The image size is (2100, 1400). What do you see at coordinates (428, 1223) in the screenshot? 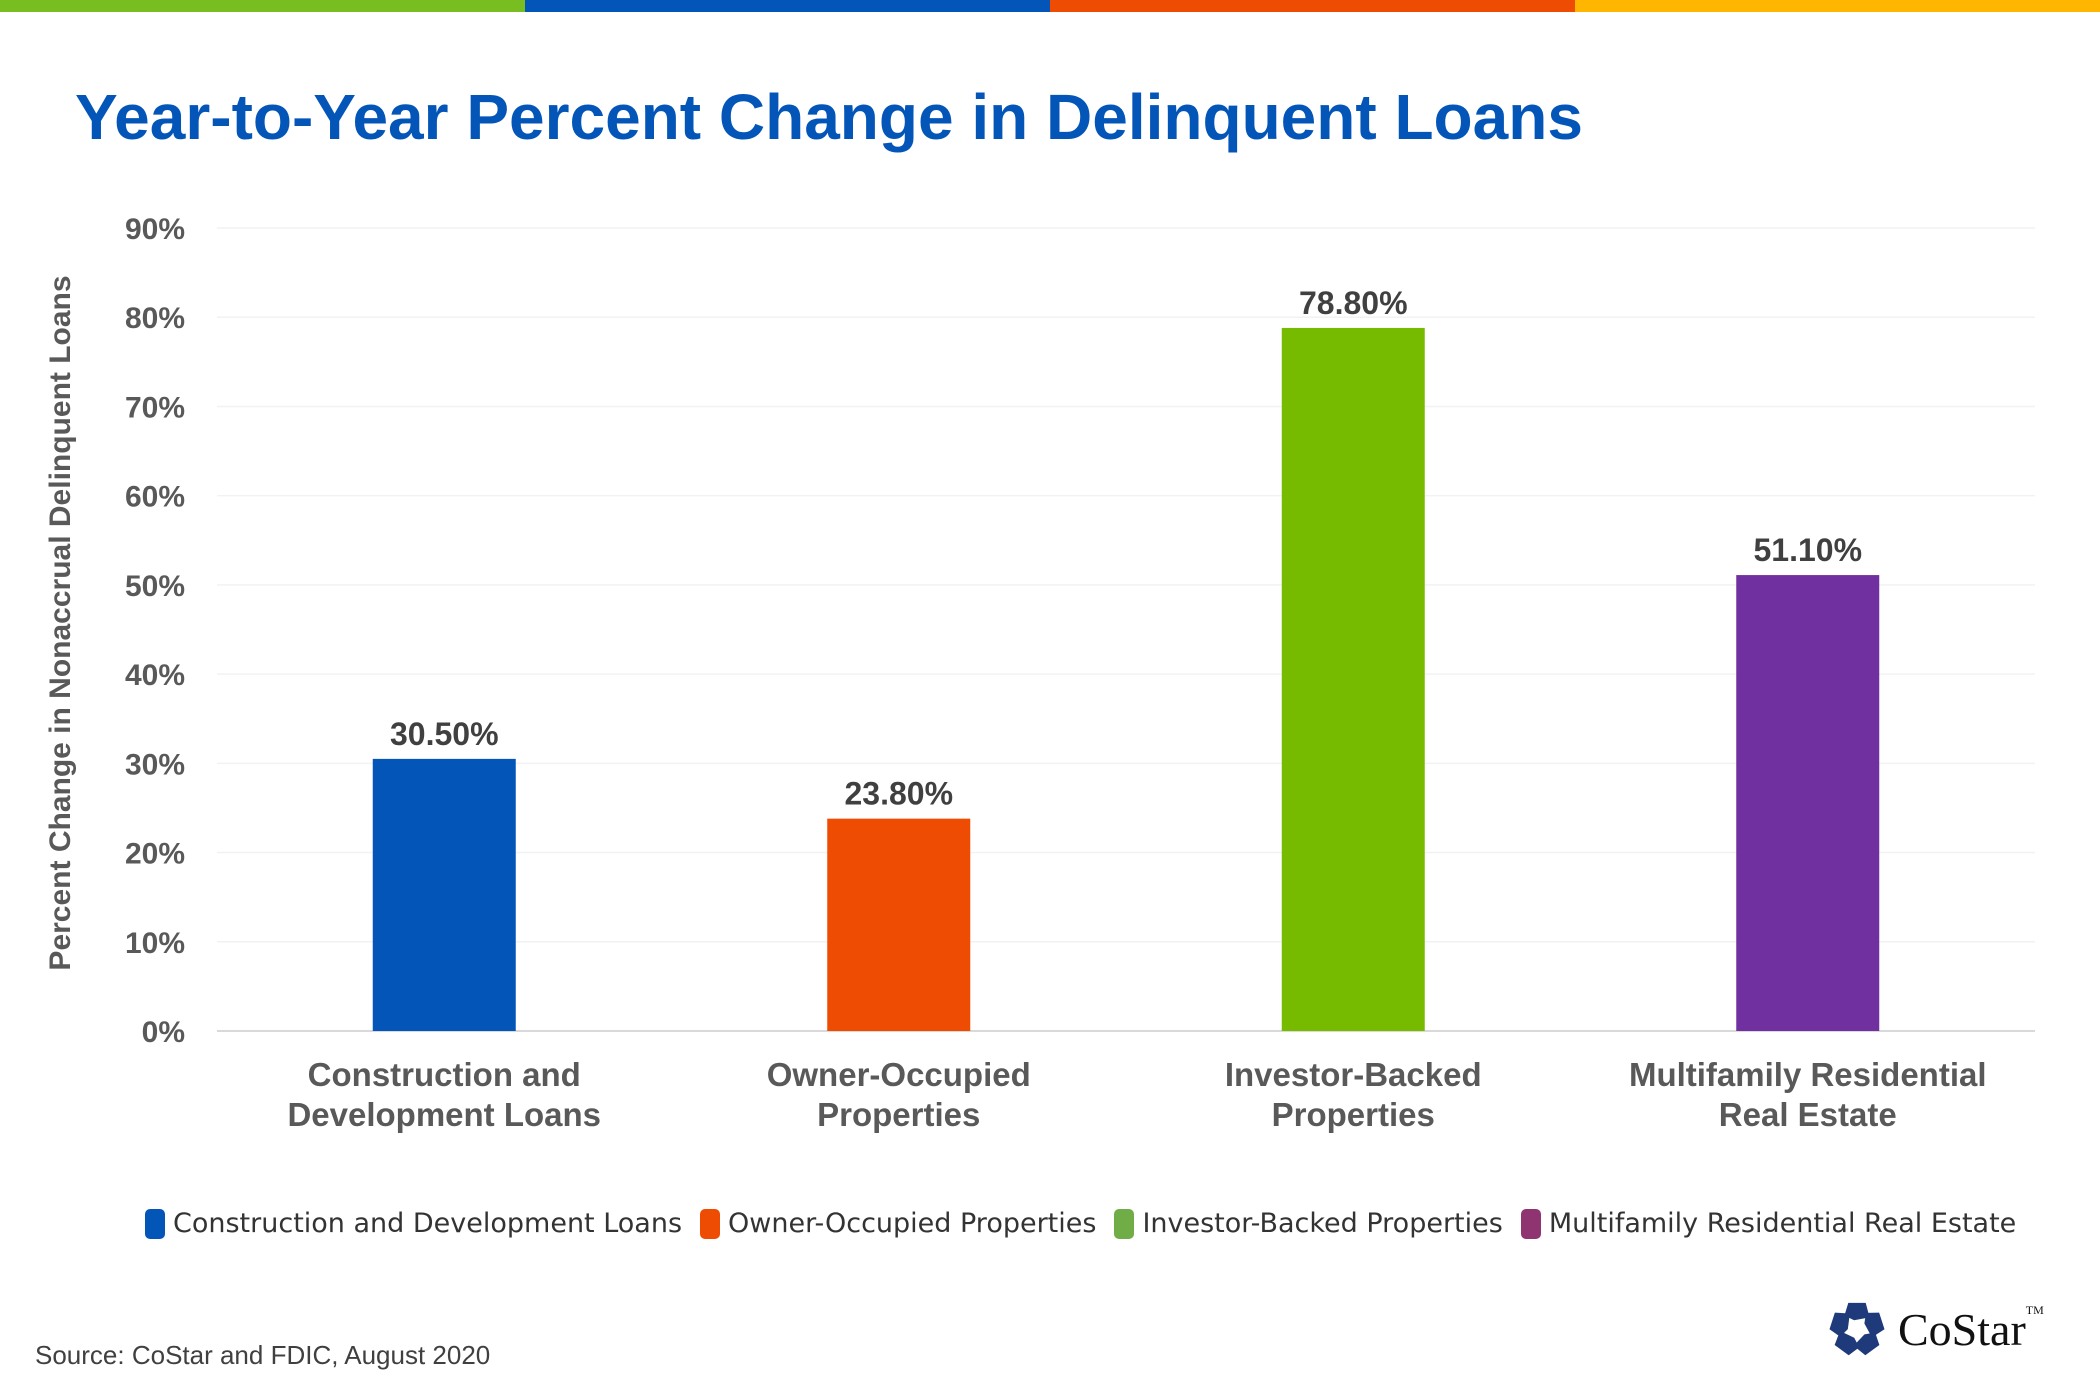
I see `legend-label: Construction and Development Loans` at bounding box center [428, 1223].